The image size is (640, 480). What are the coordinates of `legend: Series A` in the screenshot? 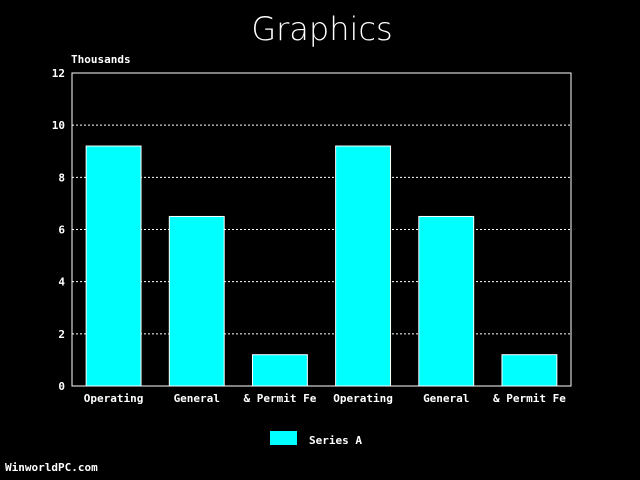 It's located at (316, 439).